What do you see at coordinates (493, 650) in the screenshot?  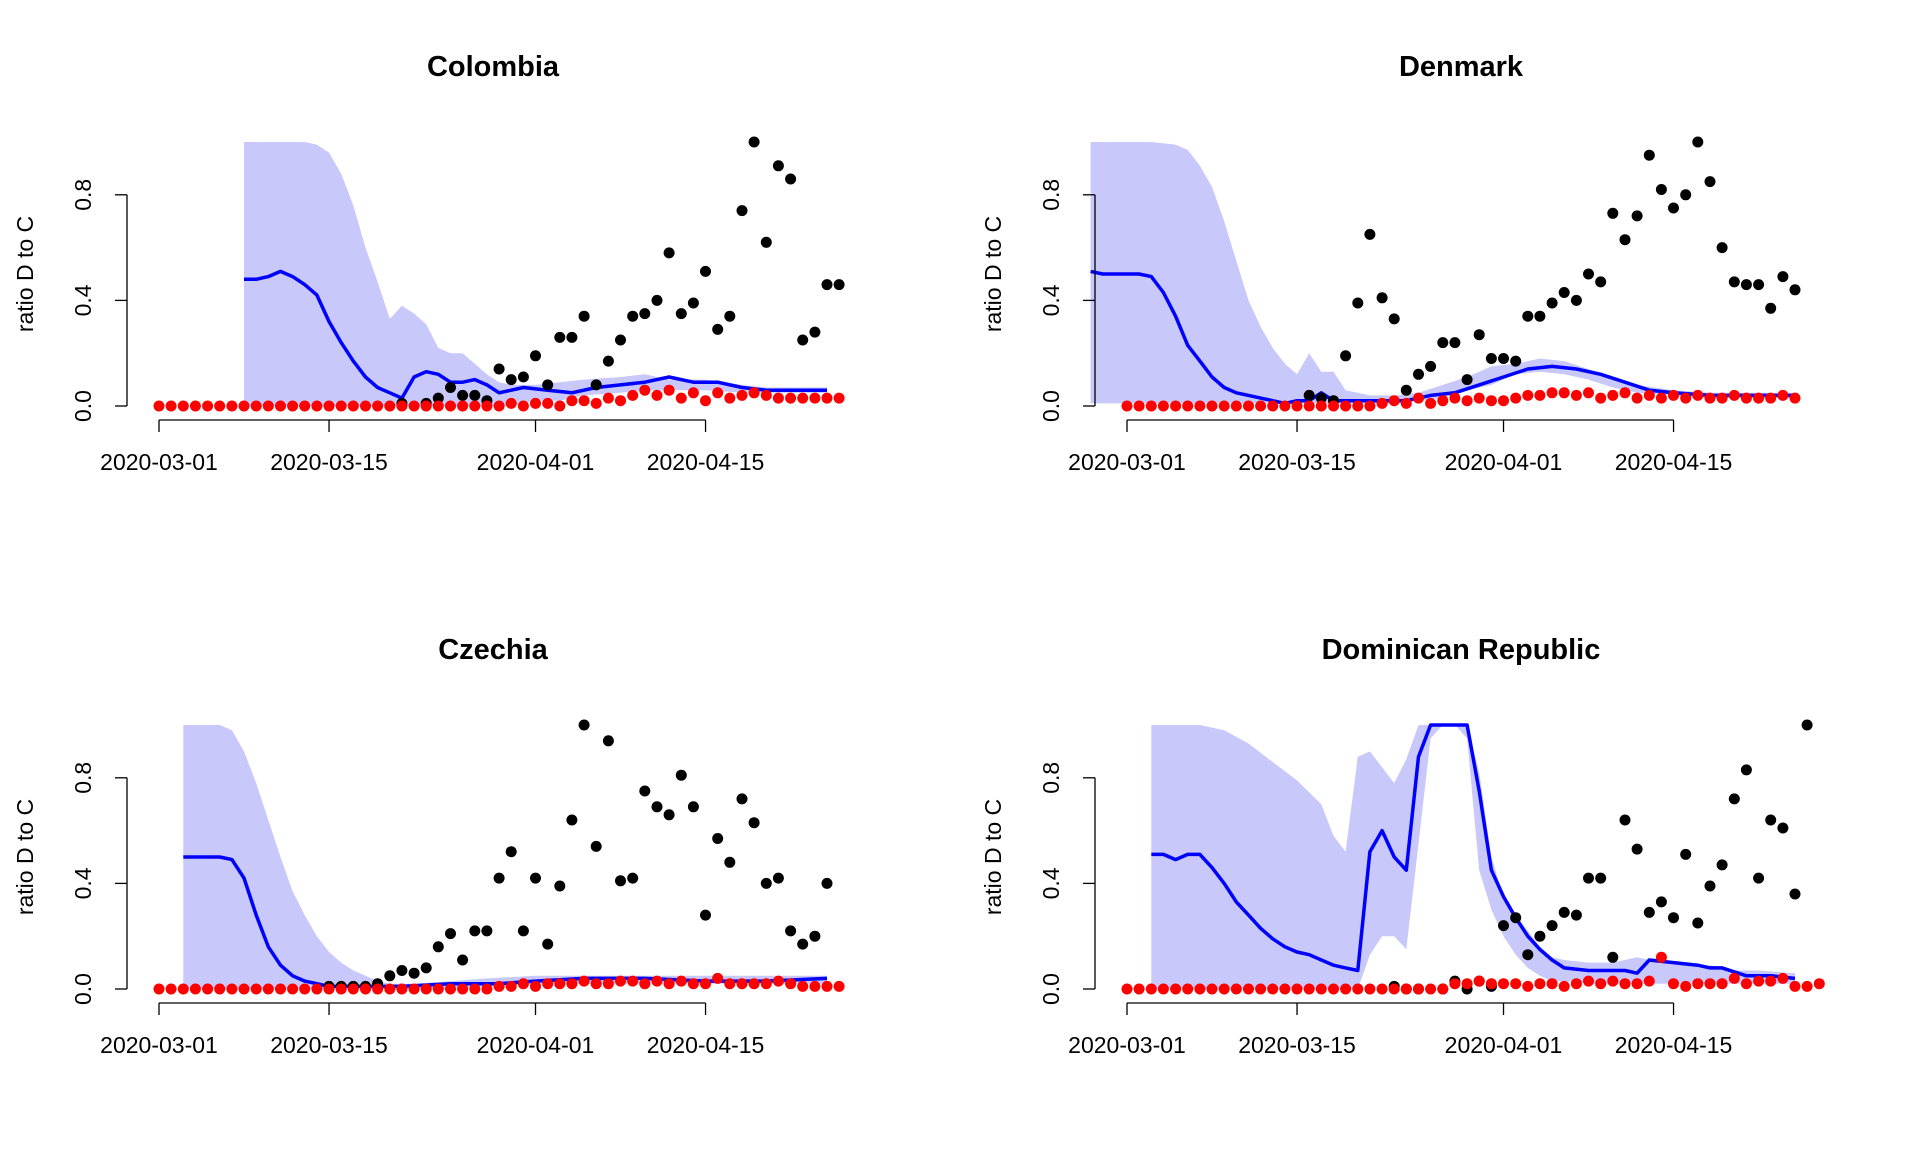 I see `panel-title: Czechia` at bounding box center [493, 650].